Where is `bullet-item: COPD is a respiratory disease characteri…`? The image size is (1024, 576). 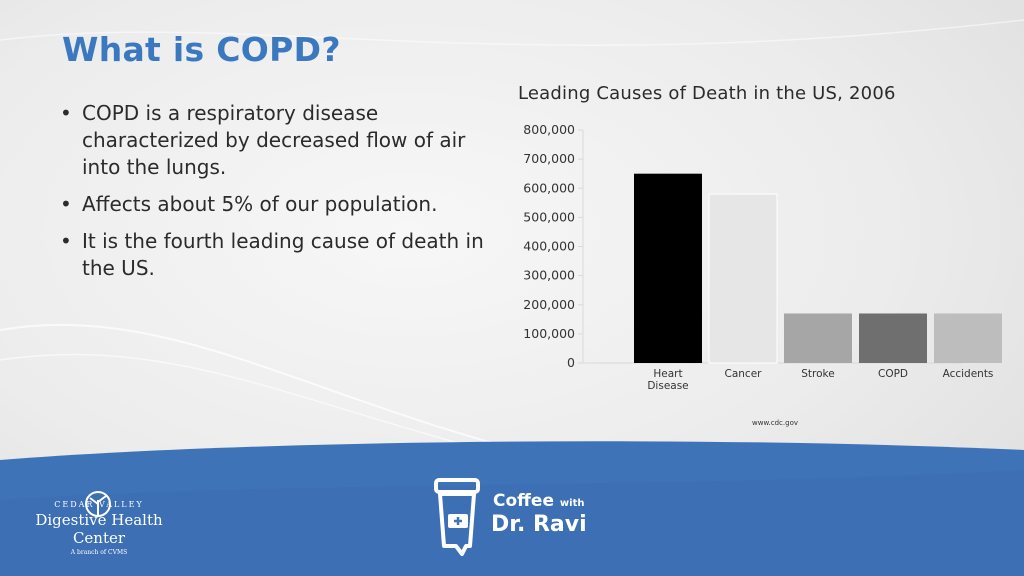
bullet-item: COPD is a respiratory disease characteri… is located at coordinates (272, 140).